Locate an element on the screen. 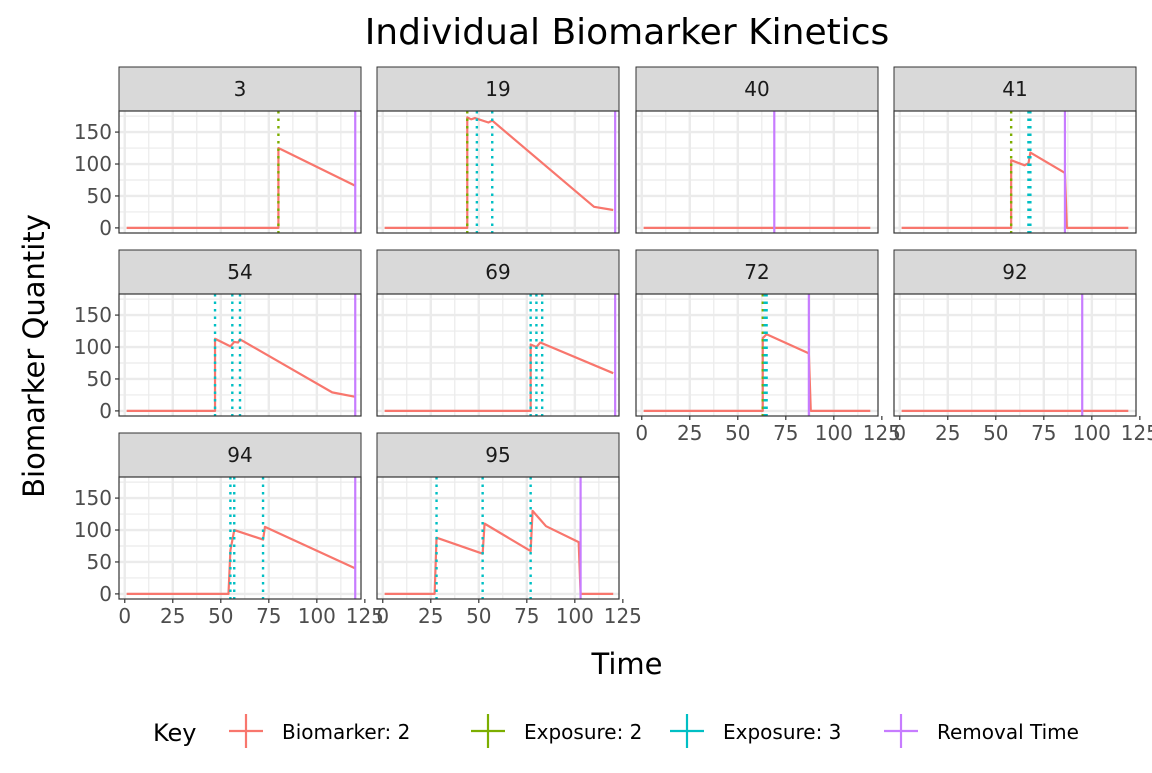  facet-panel-94: 94 0 50 100 150 0 25 50 75 100 125 is located at coordinates (229, 530).